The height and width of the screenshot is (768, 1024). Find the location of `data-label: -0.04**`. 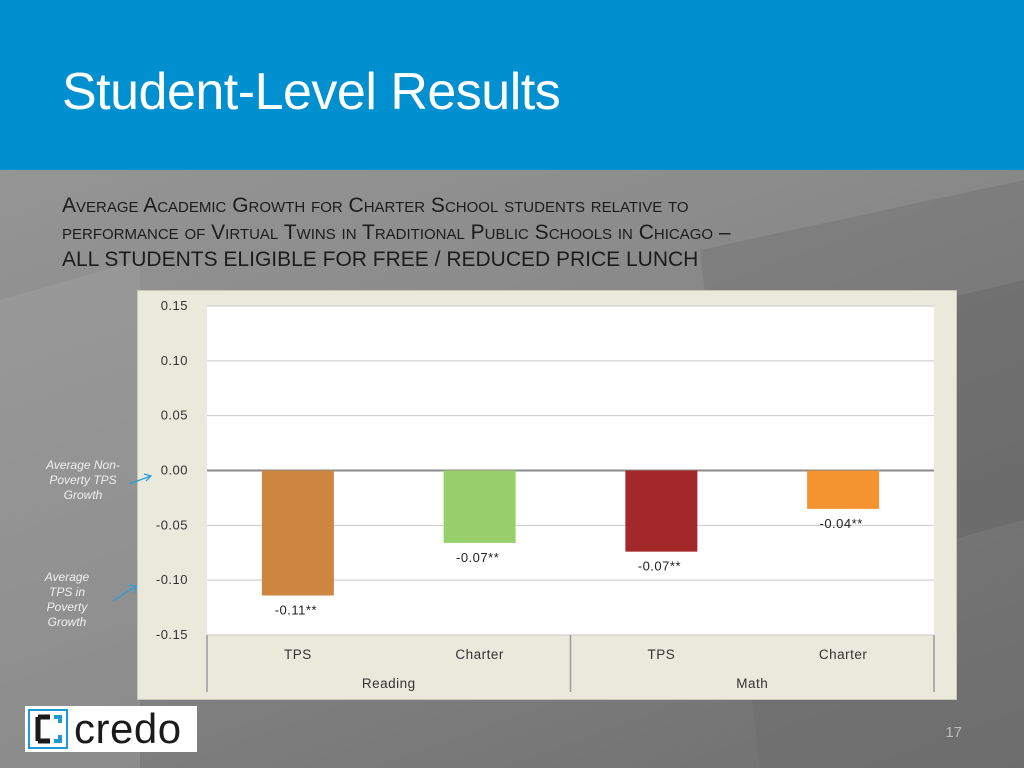

data-label: -0.04** is located at coordinates (841, 523).